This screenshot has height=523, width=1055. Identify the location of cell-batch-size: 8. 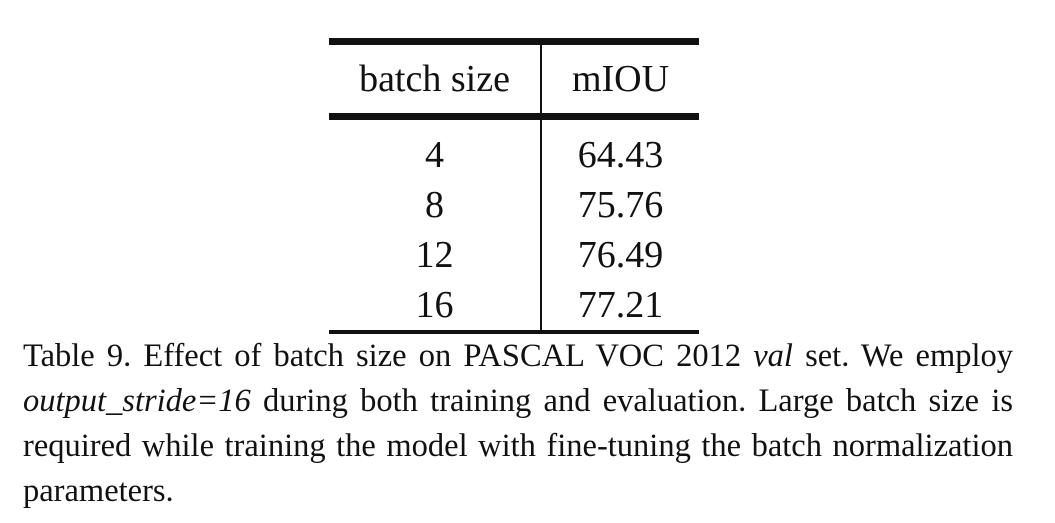
(435, 205).